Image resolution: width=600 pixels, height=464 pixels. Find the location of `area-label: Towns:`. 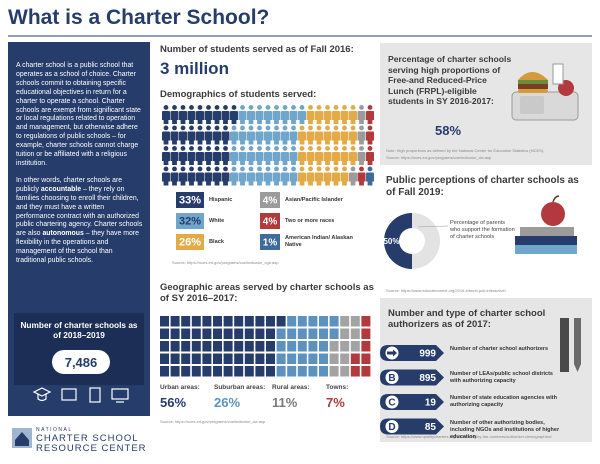

area-label: Towns: is located at coordinates (337, 387).